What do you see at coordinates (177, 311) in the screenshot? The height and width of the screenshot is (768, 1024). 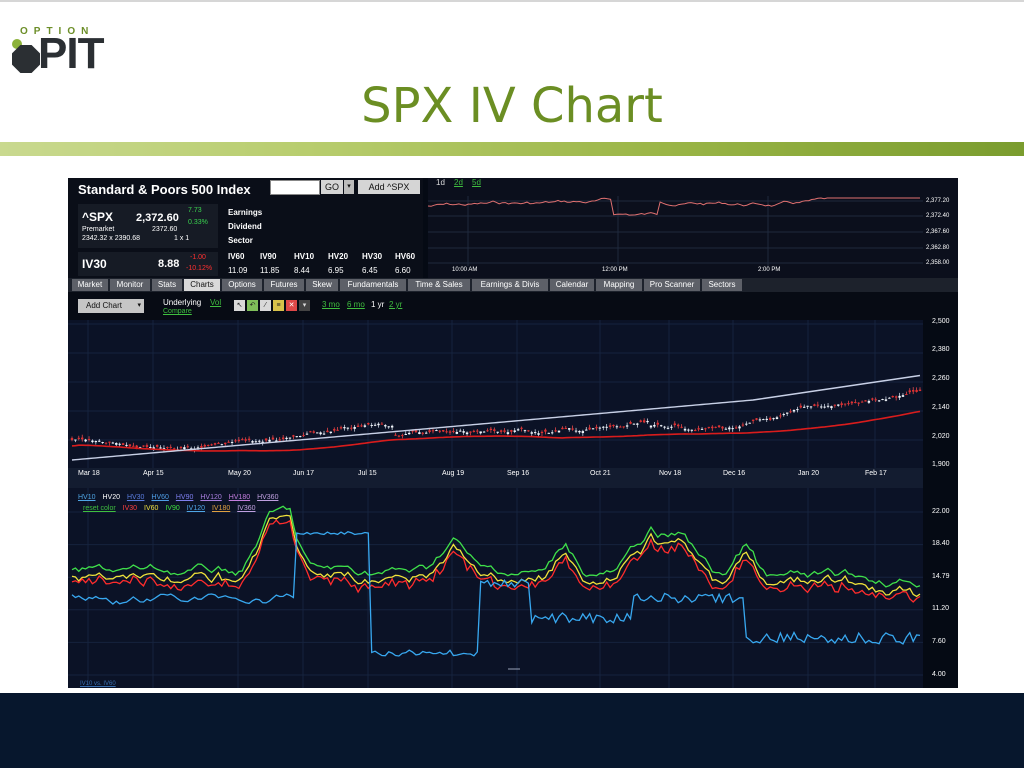 I see `compare-link: Compare` at bounding box center [177, 311].